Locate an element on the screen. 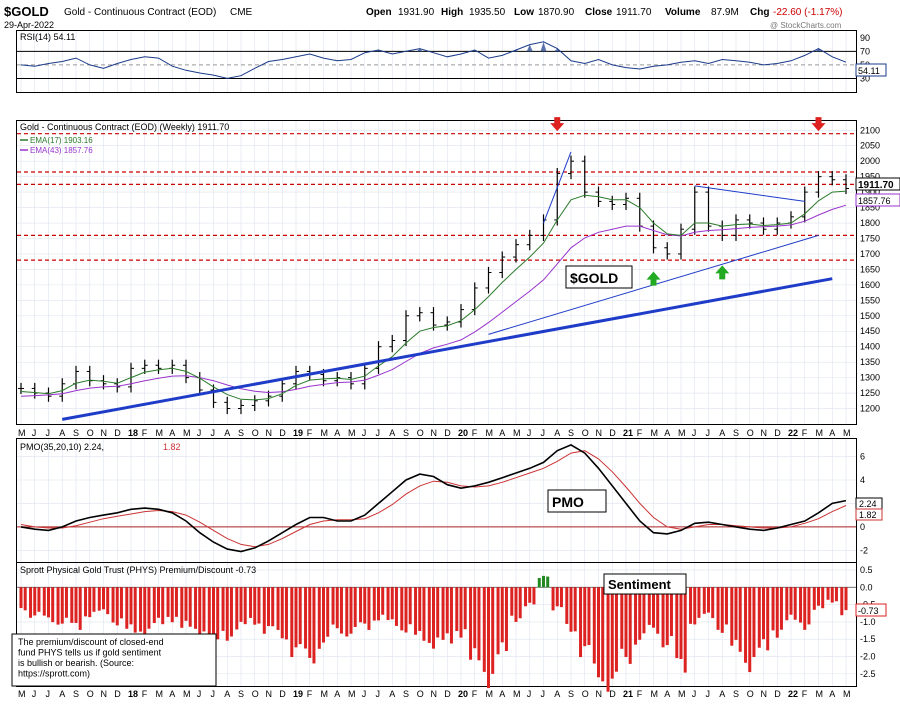 This screenshot has height=705, width=900. price-tick-label: 1650 is located at coordinates (870, 269).